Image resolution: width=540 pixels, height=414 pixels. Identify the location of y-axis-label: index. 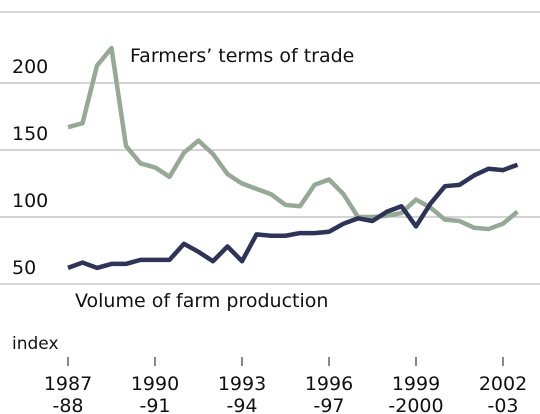
(35, 344).